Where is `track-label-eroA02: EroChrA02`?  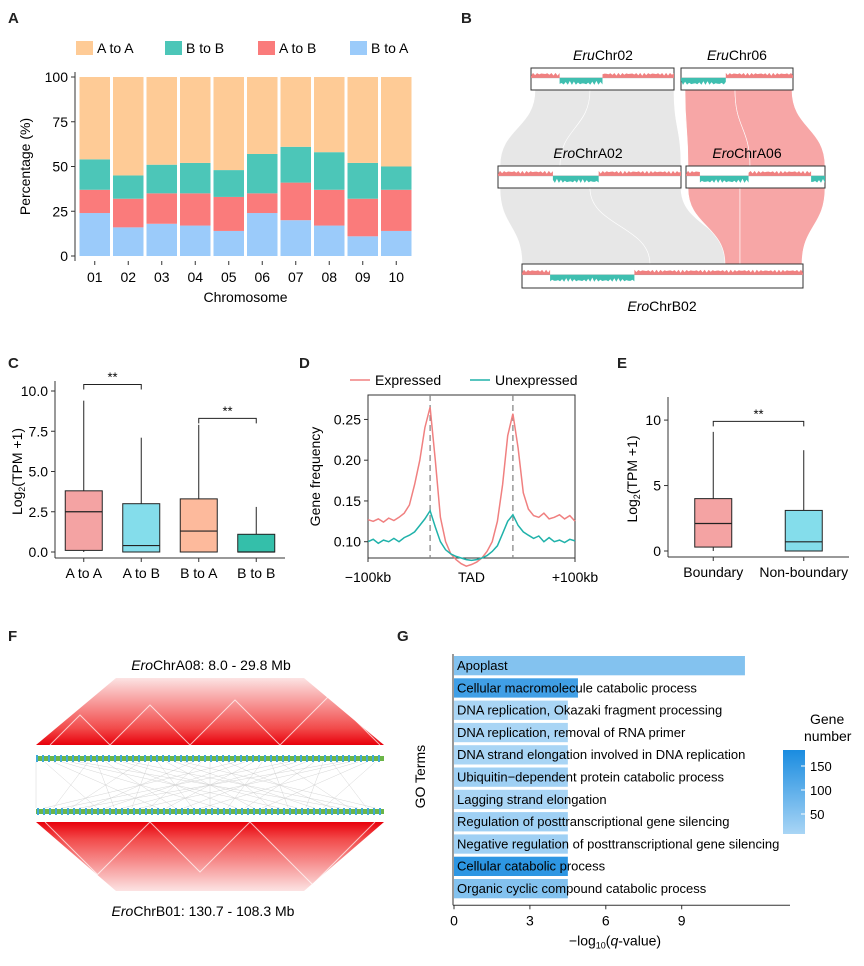
track-label-eroA02: EroChrA02 is located at coordinates (587, 153).